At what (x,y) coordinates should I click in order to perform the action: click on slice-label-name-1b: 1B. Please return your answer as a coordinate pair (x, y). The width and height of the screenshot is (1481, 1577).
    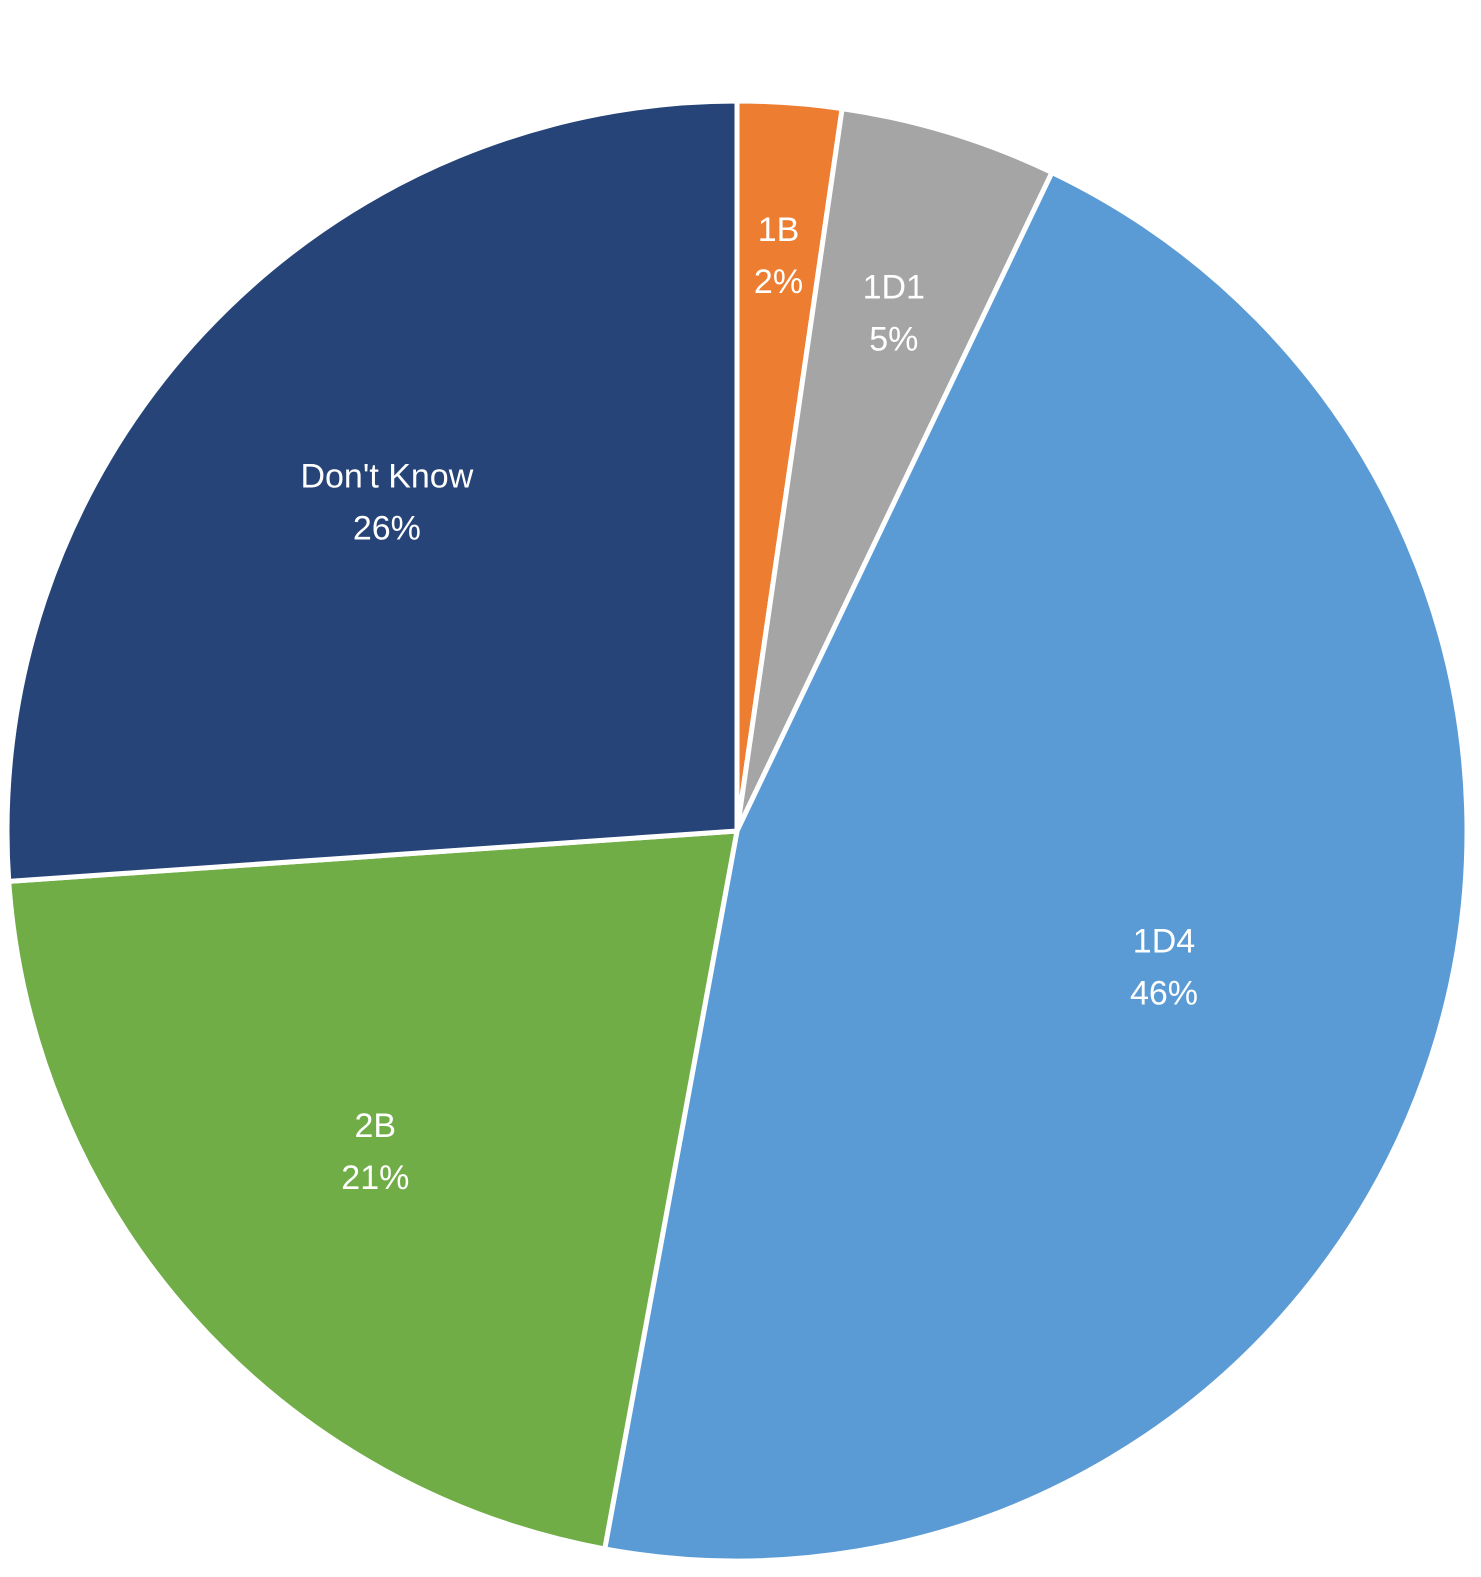
    Looking at the image, I should click on (779, 230).